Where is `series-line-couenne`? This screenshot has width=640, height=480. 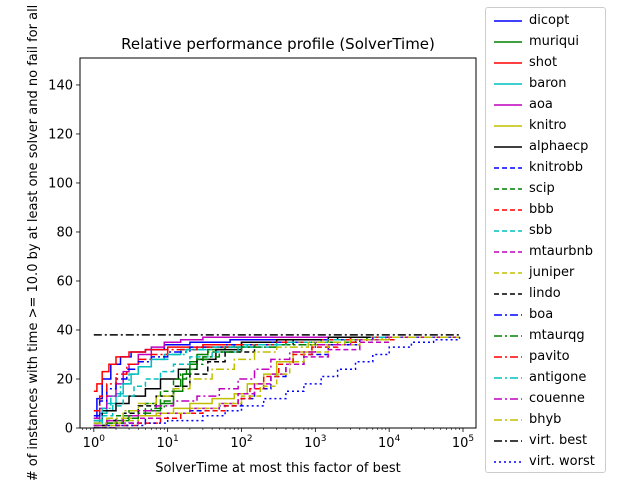 series-line-couenne is located at coordinates (276, 381).